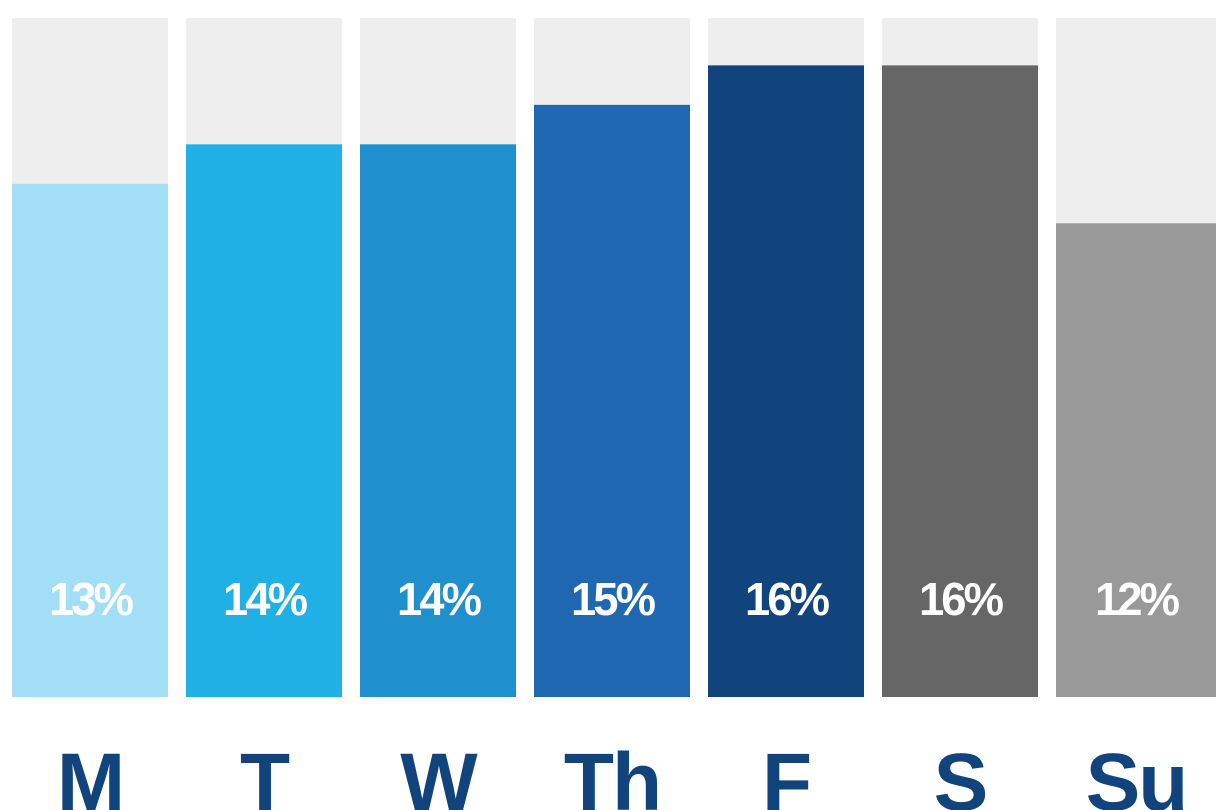 The width and height of the screenshot is (1216, 810). Describe the element at coordinates (439, 773) in the screenshot. I see `category-label-w: W` at that location.